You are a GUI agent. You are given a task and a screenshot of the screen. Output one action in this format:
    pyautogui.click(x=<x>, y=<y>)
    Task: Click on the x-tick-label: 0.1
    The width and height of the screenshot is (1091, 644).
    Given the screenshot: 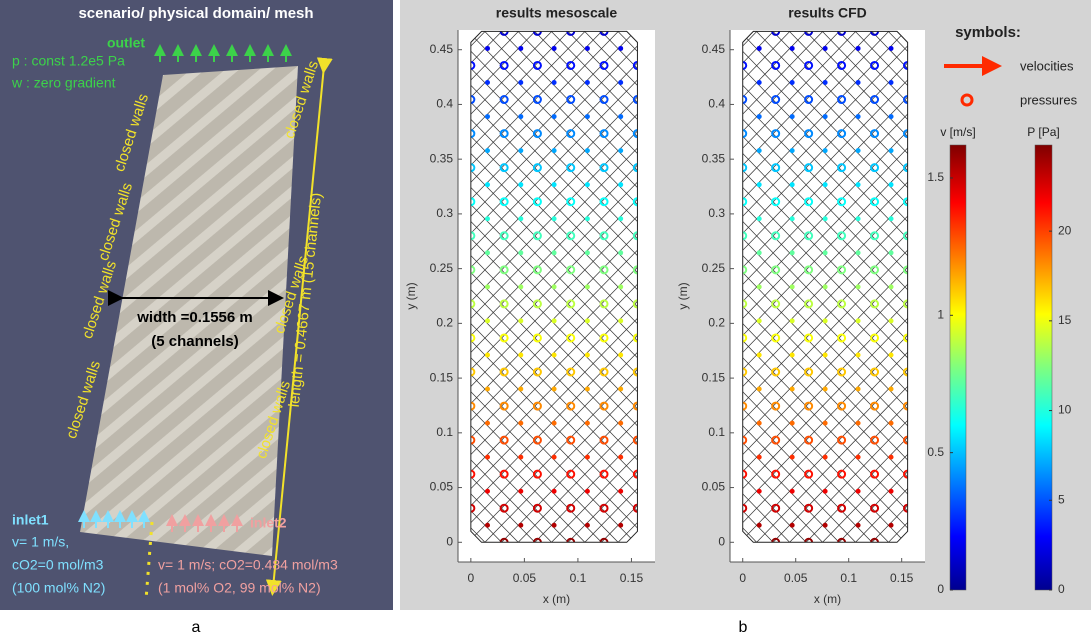 What is the action you would take?
    pyautogui.click(x=578, y=578)
    